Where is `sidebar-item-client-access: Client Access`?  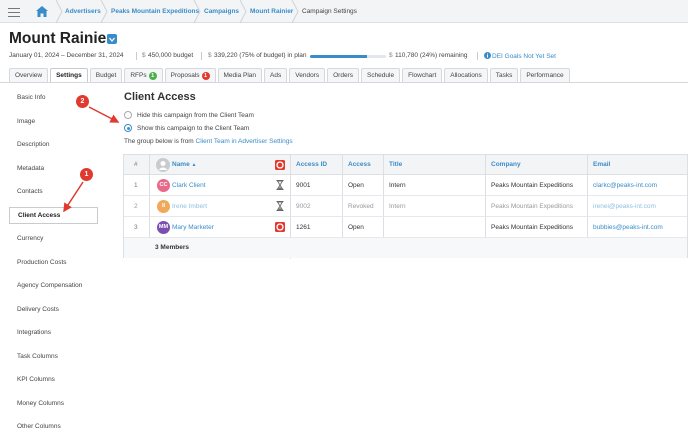
sidebar-item-client-access: Client Access is located at coordinates (53, 215).